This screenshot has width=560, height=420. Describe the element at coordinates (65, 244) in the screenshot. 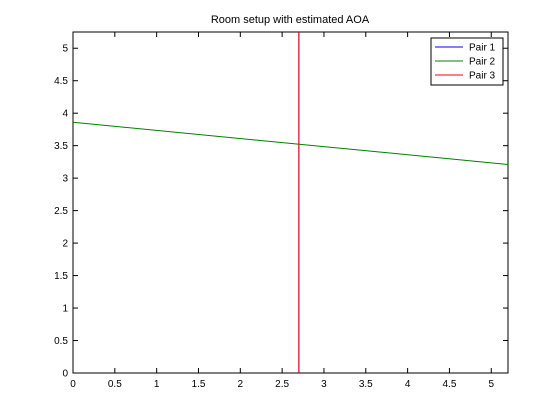

I see `y-tick-label: 2` at that location.